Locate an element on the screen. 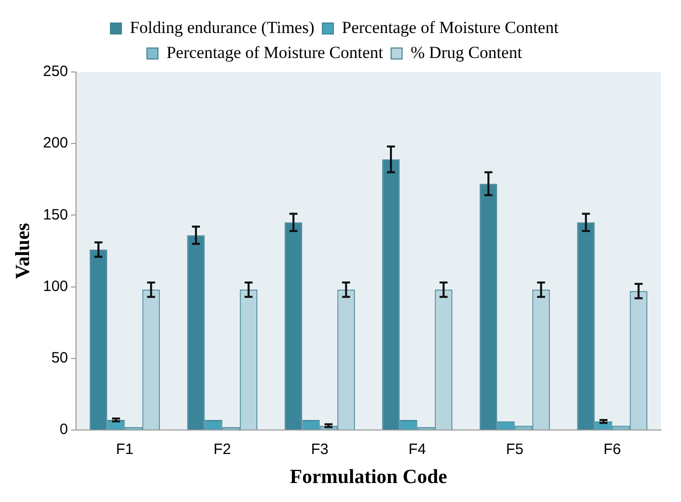  x-tick-label: F2 is located at coordinates (223, 449).